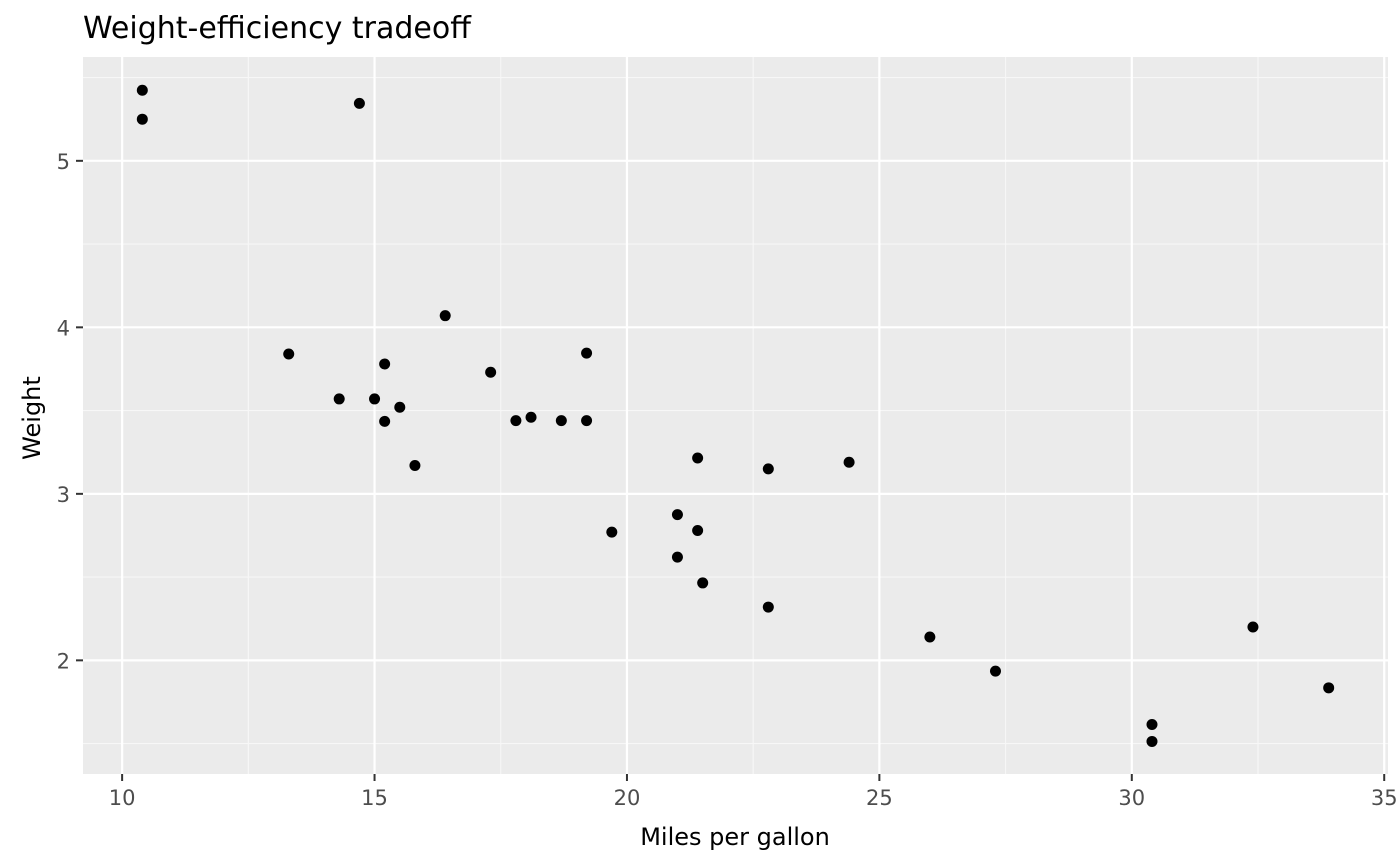 Image resolution: width=1400 pixels, height=866 pixels. I want to click on y-axis: 2 3 4 5, so click(70, 411).